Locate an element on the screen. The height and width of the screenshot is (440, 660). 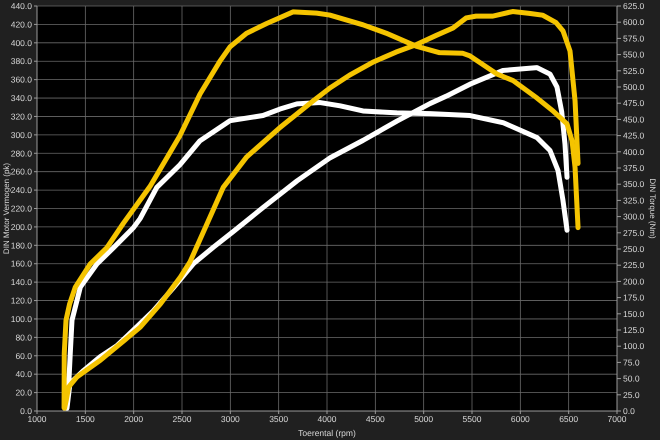
y-tick-label: 260.0 is located at coordinates (21, 171).